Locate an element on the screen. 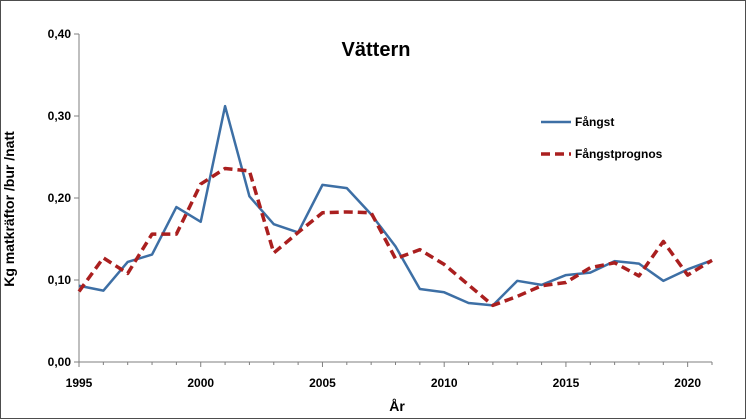  x-tick-label: 2015 is located at coordinates (566, 383).